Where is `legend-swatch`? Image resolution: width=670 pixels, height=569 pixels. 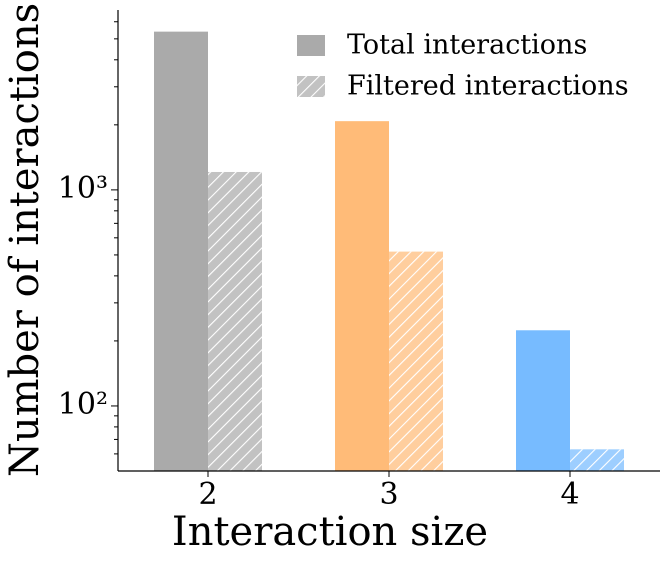 legend-swatch is located at coordinates (311, 45).